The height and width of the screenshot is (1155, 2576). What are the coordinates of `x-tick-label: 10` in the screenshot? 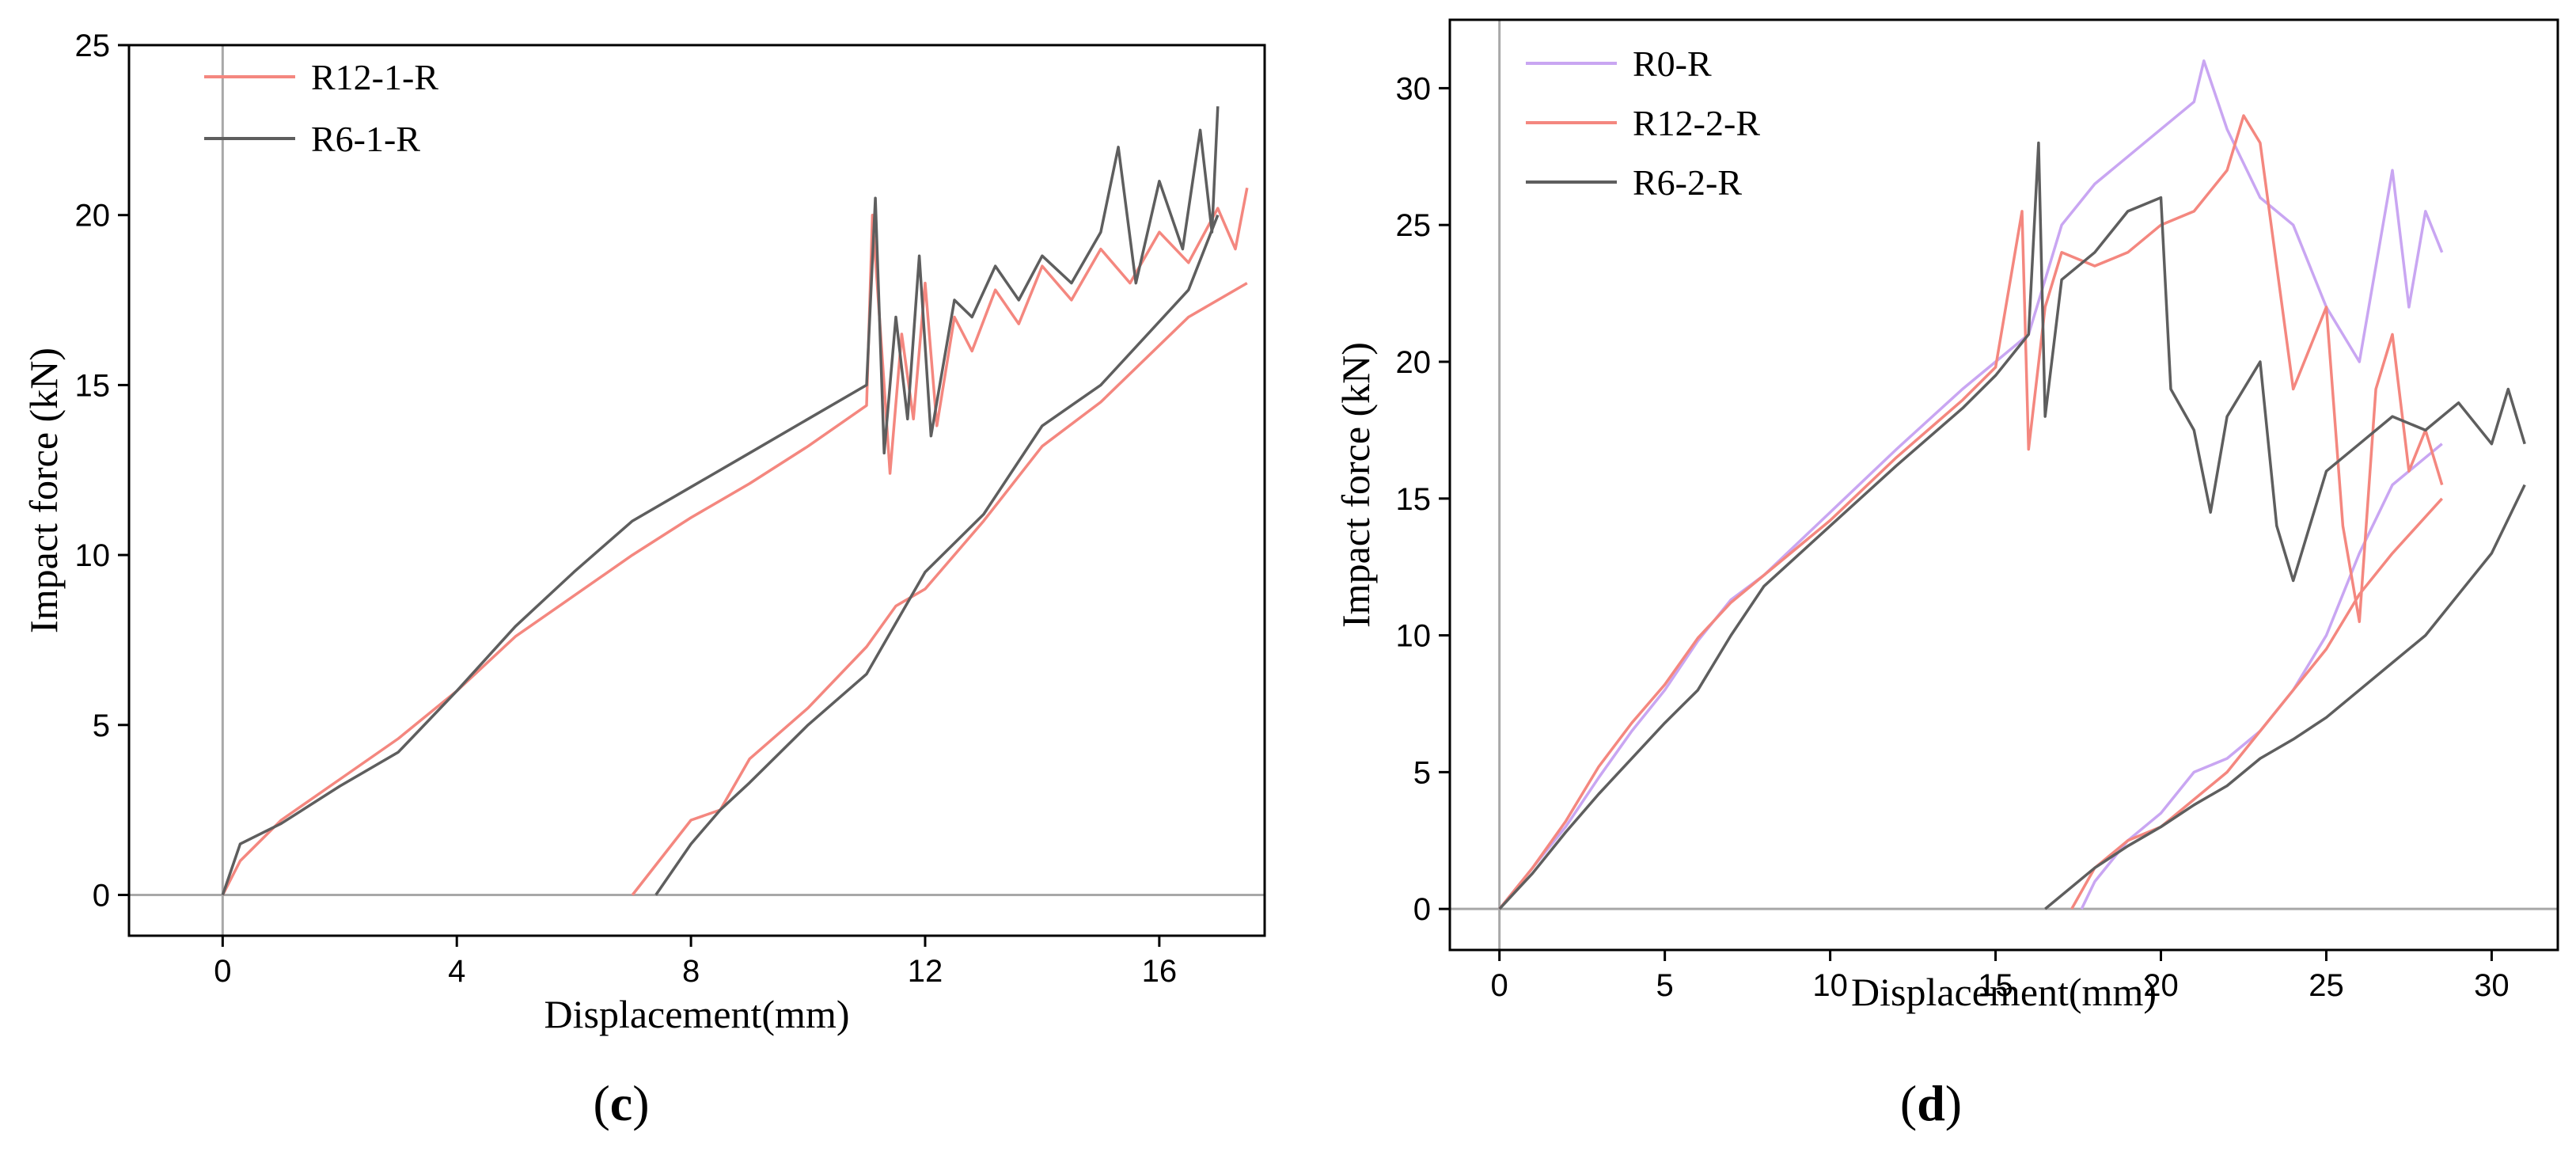 It's located at (1830, 985).